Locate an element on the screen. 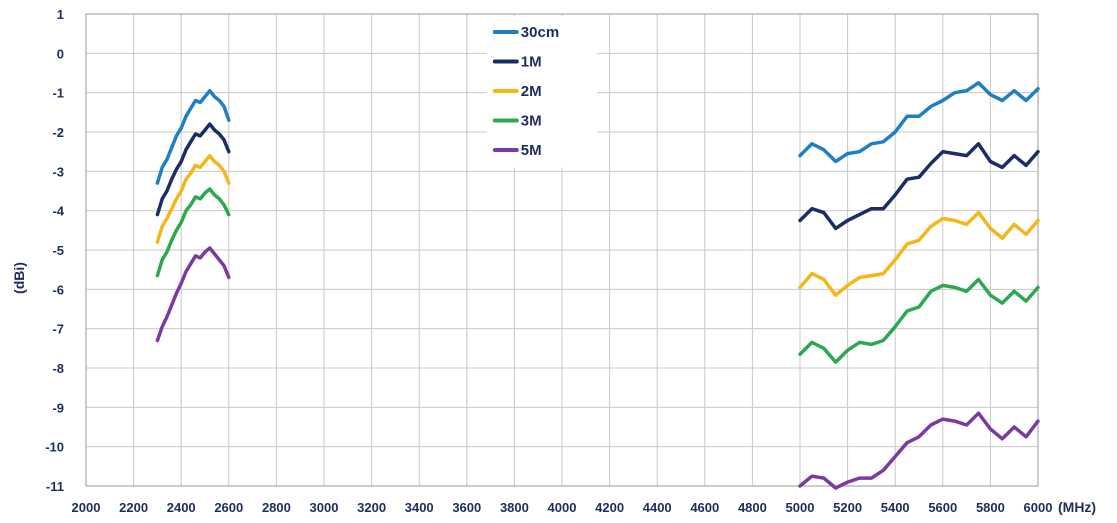  legend-label: 30cm is located at coordinates (540, 32).